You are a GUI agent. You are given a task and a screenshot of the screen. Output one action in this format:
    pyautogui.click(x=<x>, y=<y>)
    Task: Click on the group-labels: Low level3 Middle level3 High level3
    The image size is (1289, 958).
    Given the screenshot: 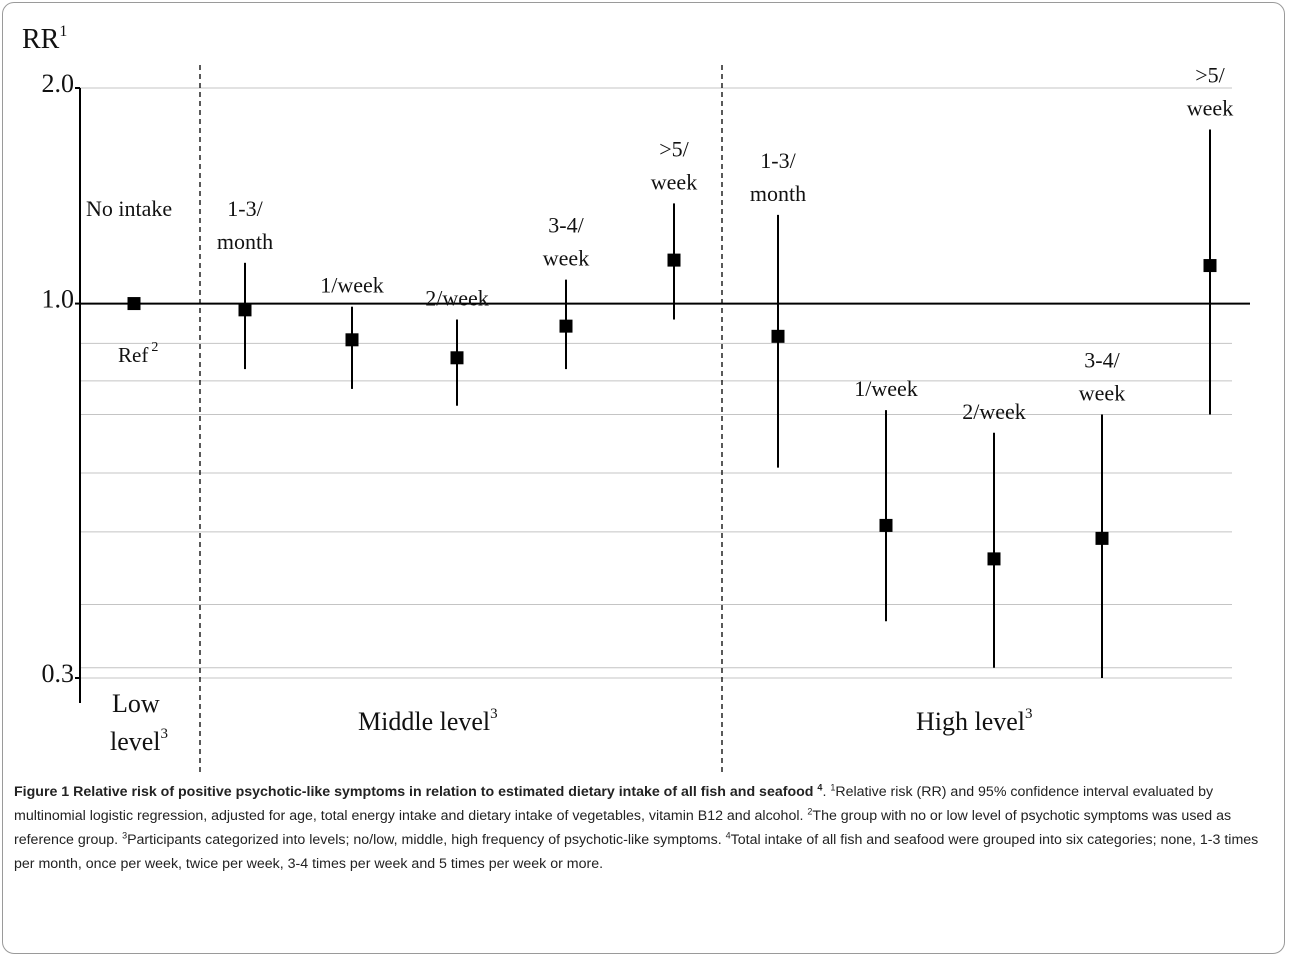 What is the action you would take?
    pyautogui.click(x=571, y=722)
    